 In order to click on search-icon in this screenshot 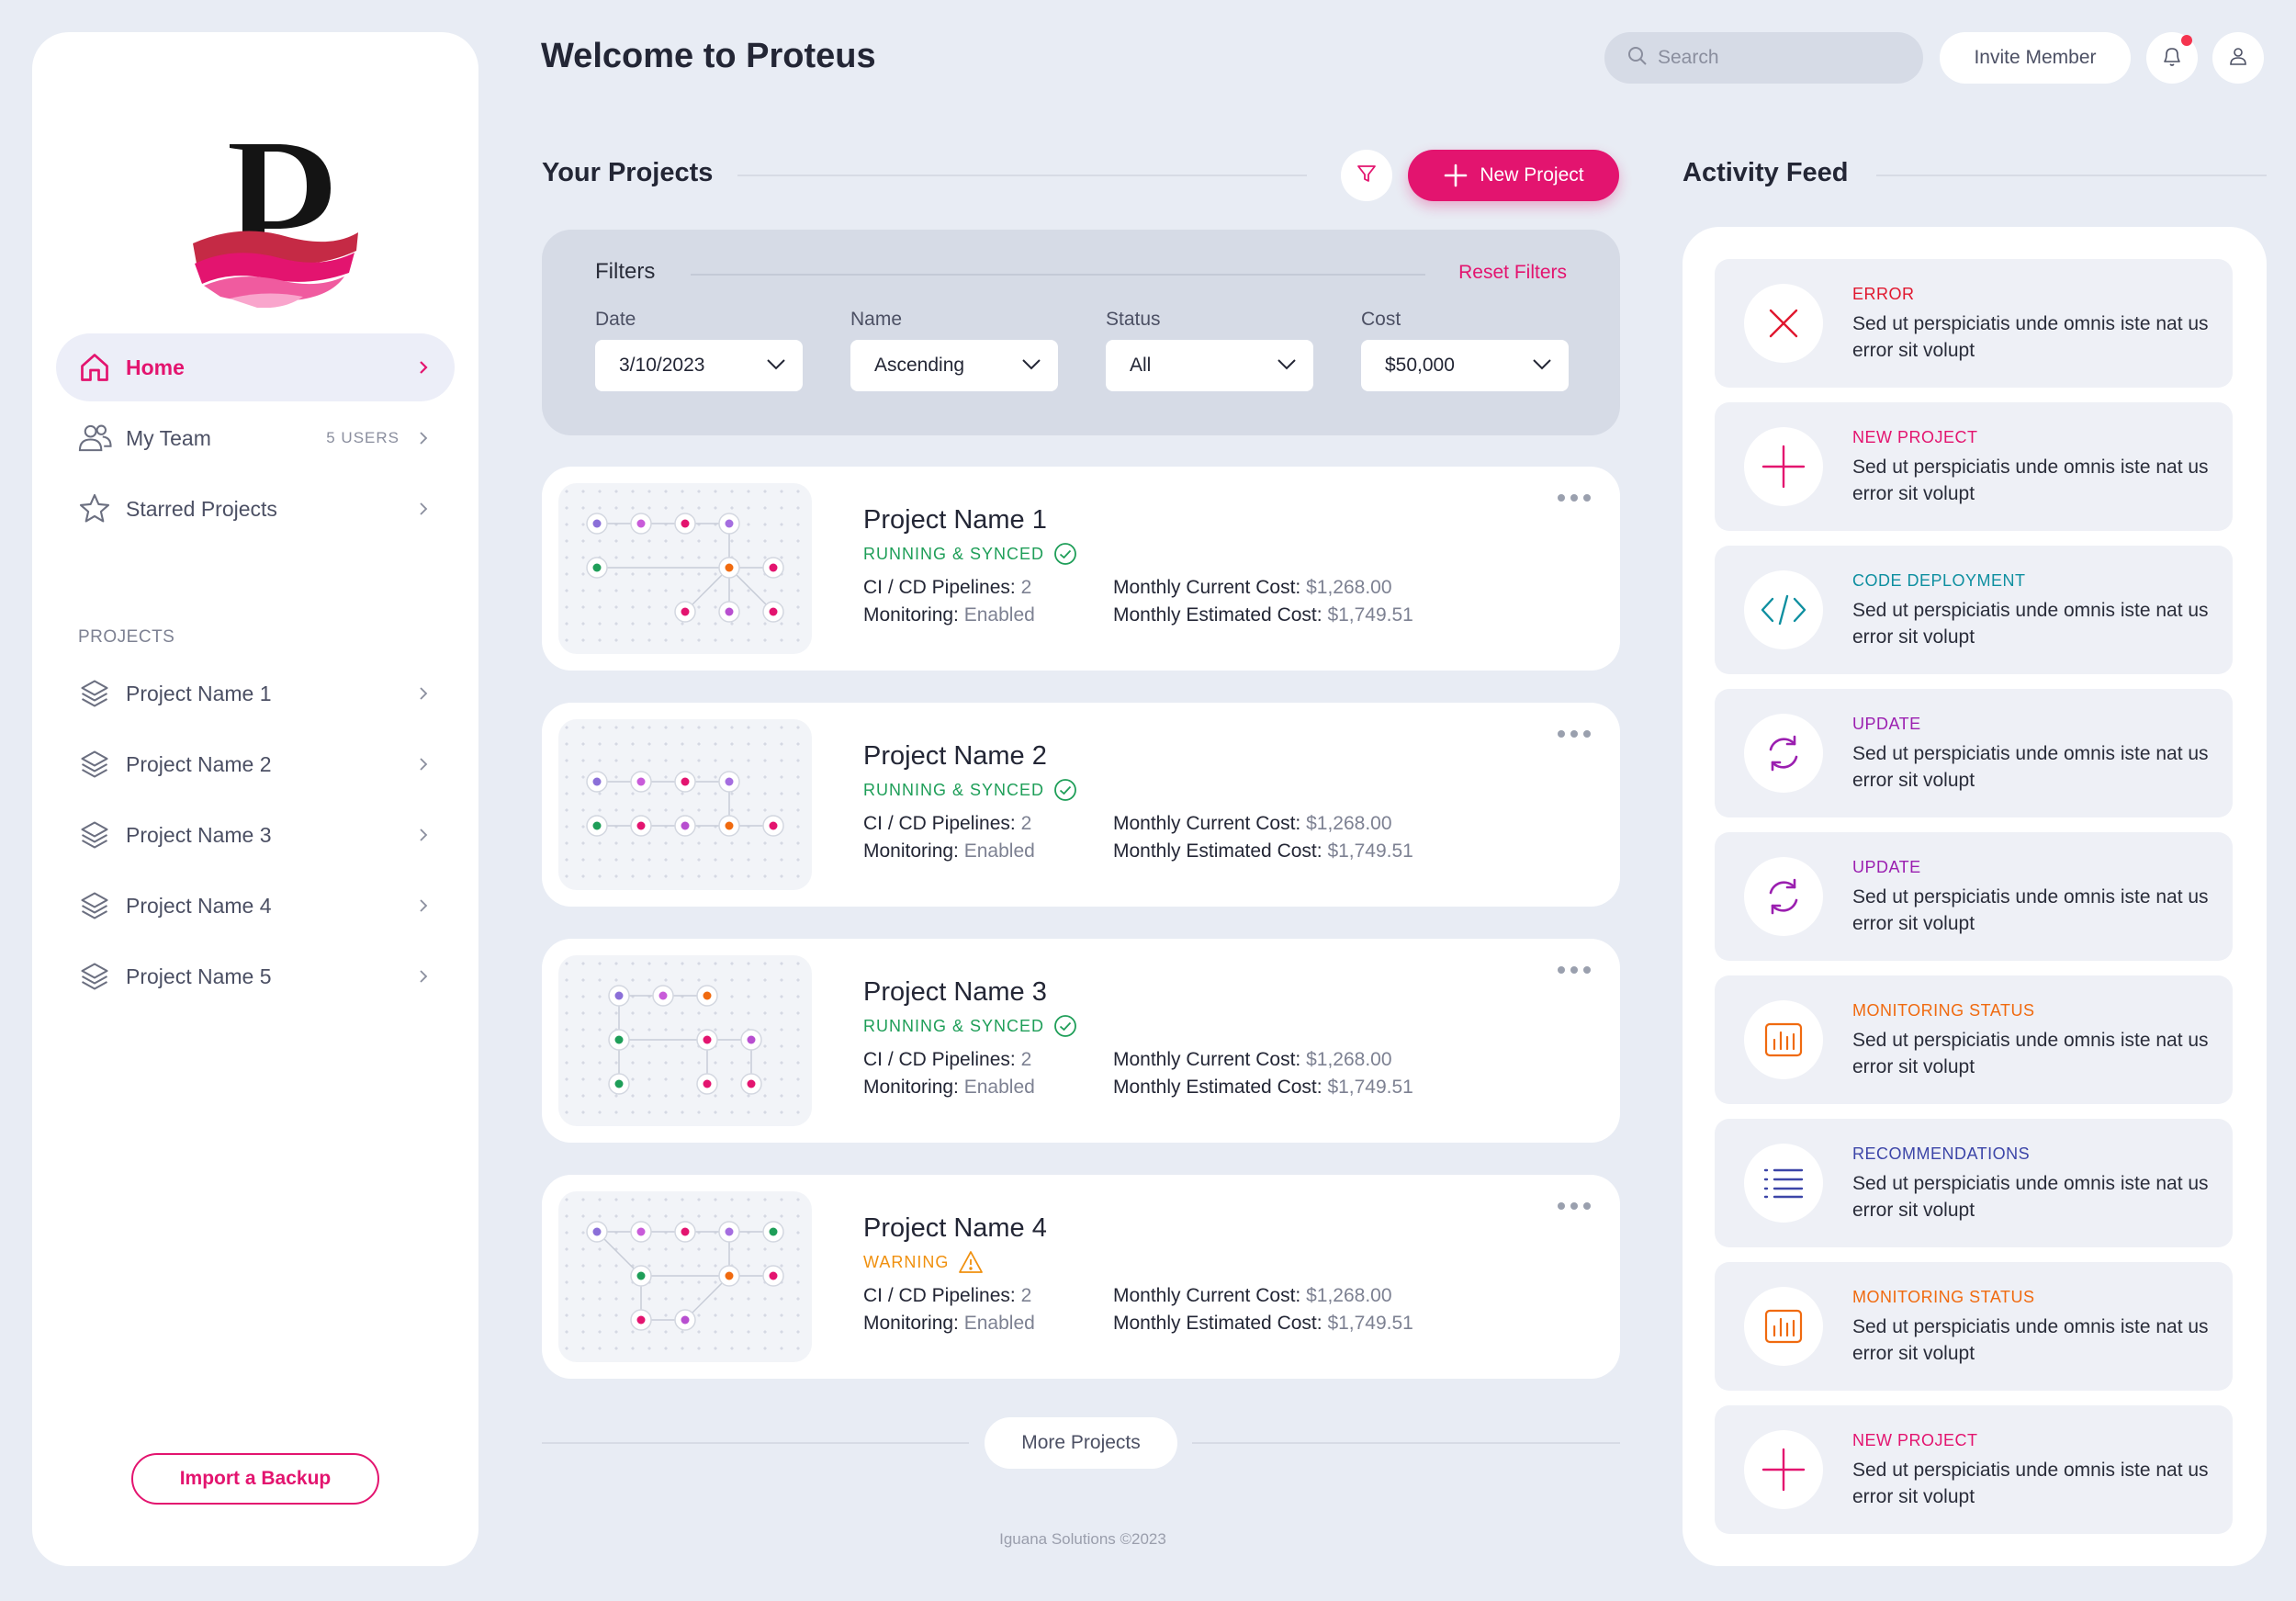, I will do `click(1638, 58)`.